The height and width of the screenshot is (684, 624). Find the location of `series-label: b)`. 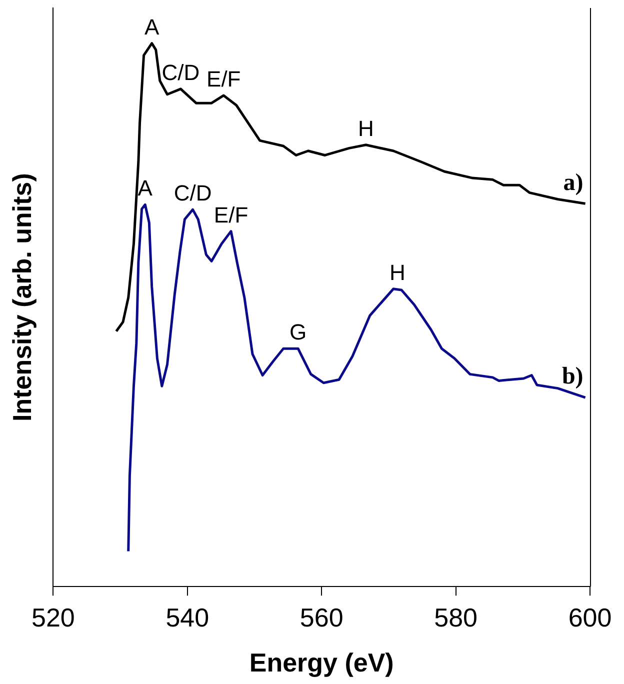

series-label: b) is located at coordinates (573, 377).